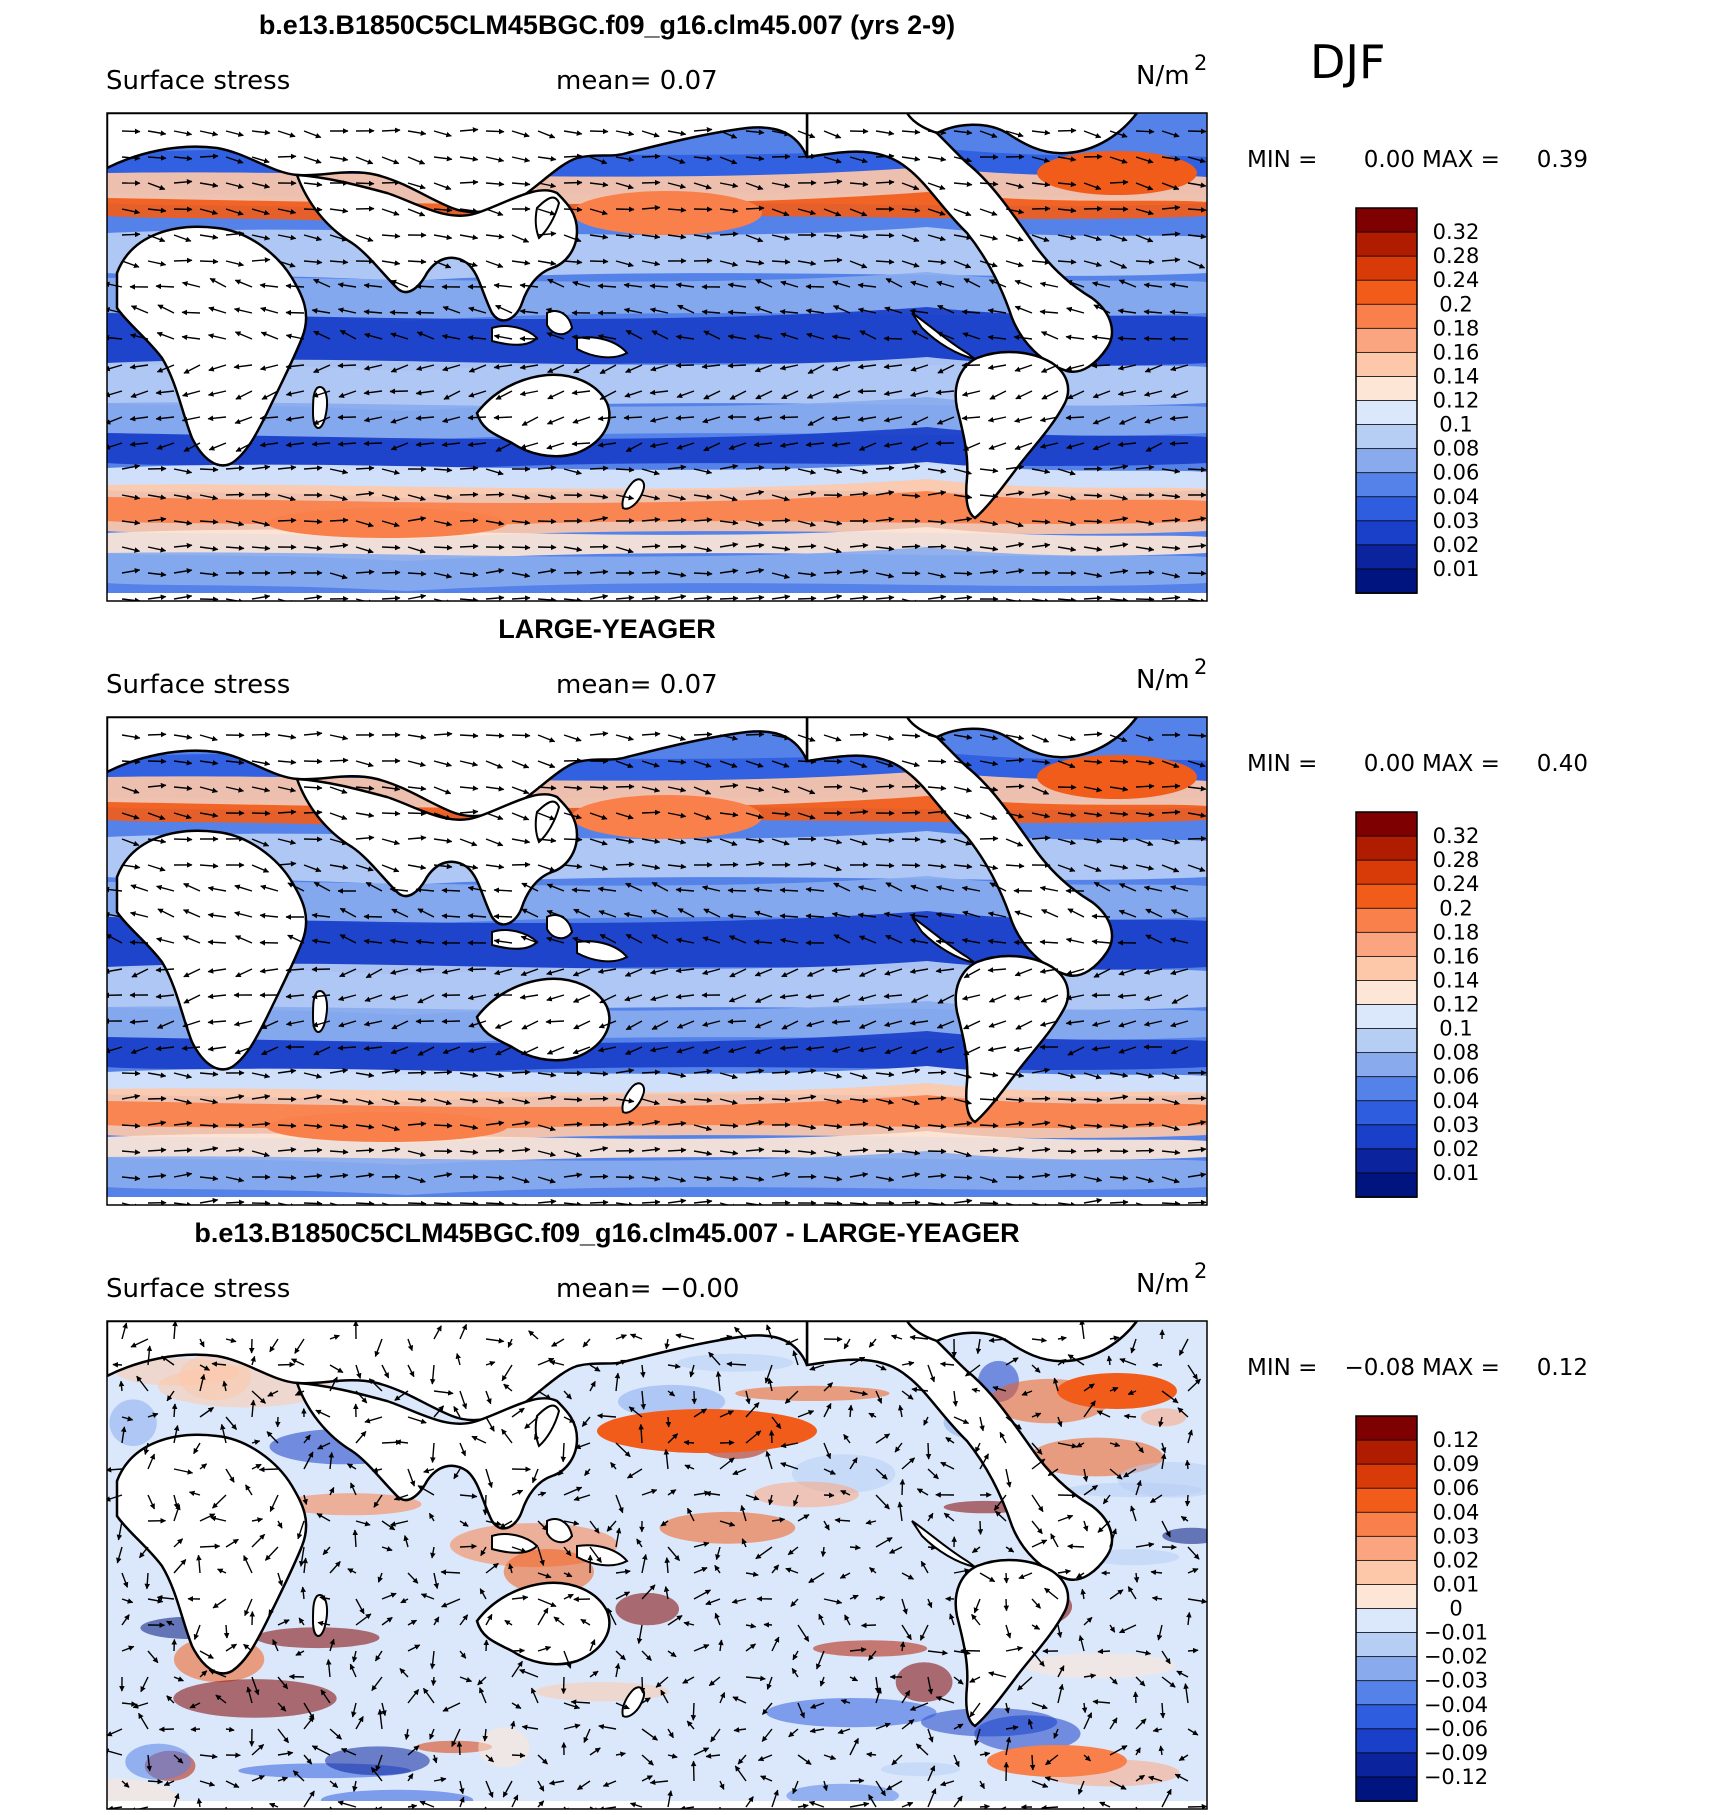  Describe the element at coordinates (1282, 160) in the screenshot. I see `min-label: MIN =` at that location.